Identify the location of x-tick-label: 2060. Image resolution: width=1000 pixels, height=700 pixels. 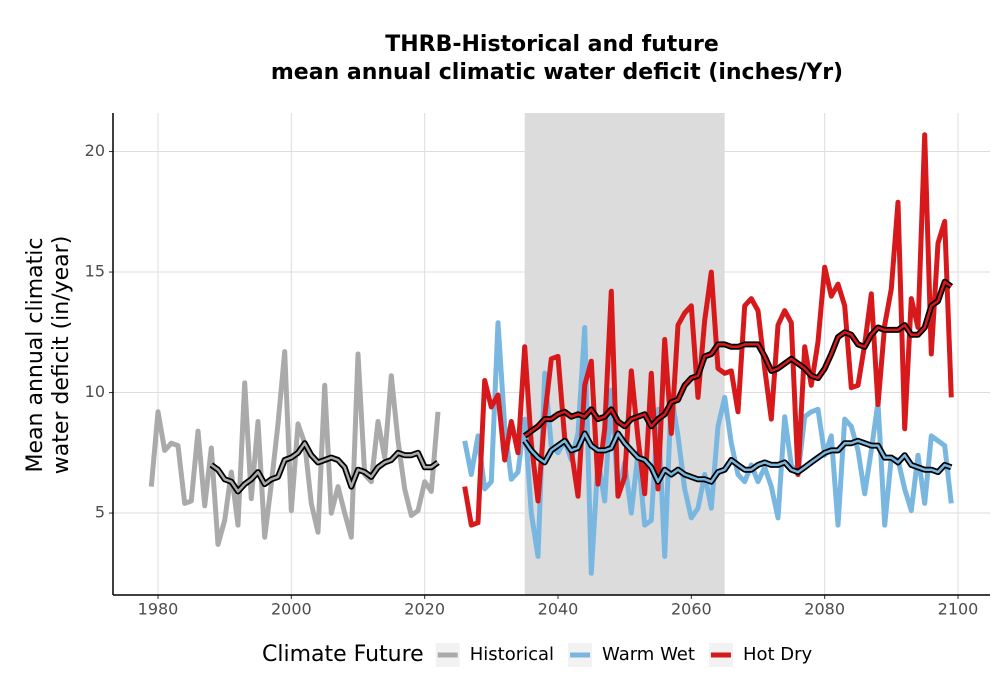
(691, 609).